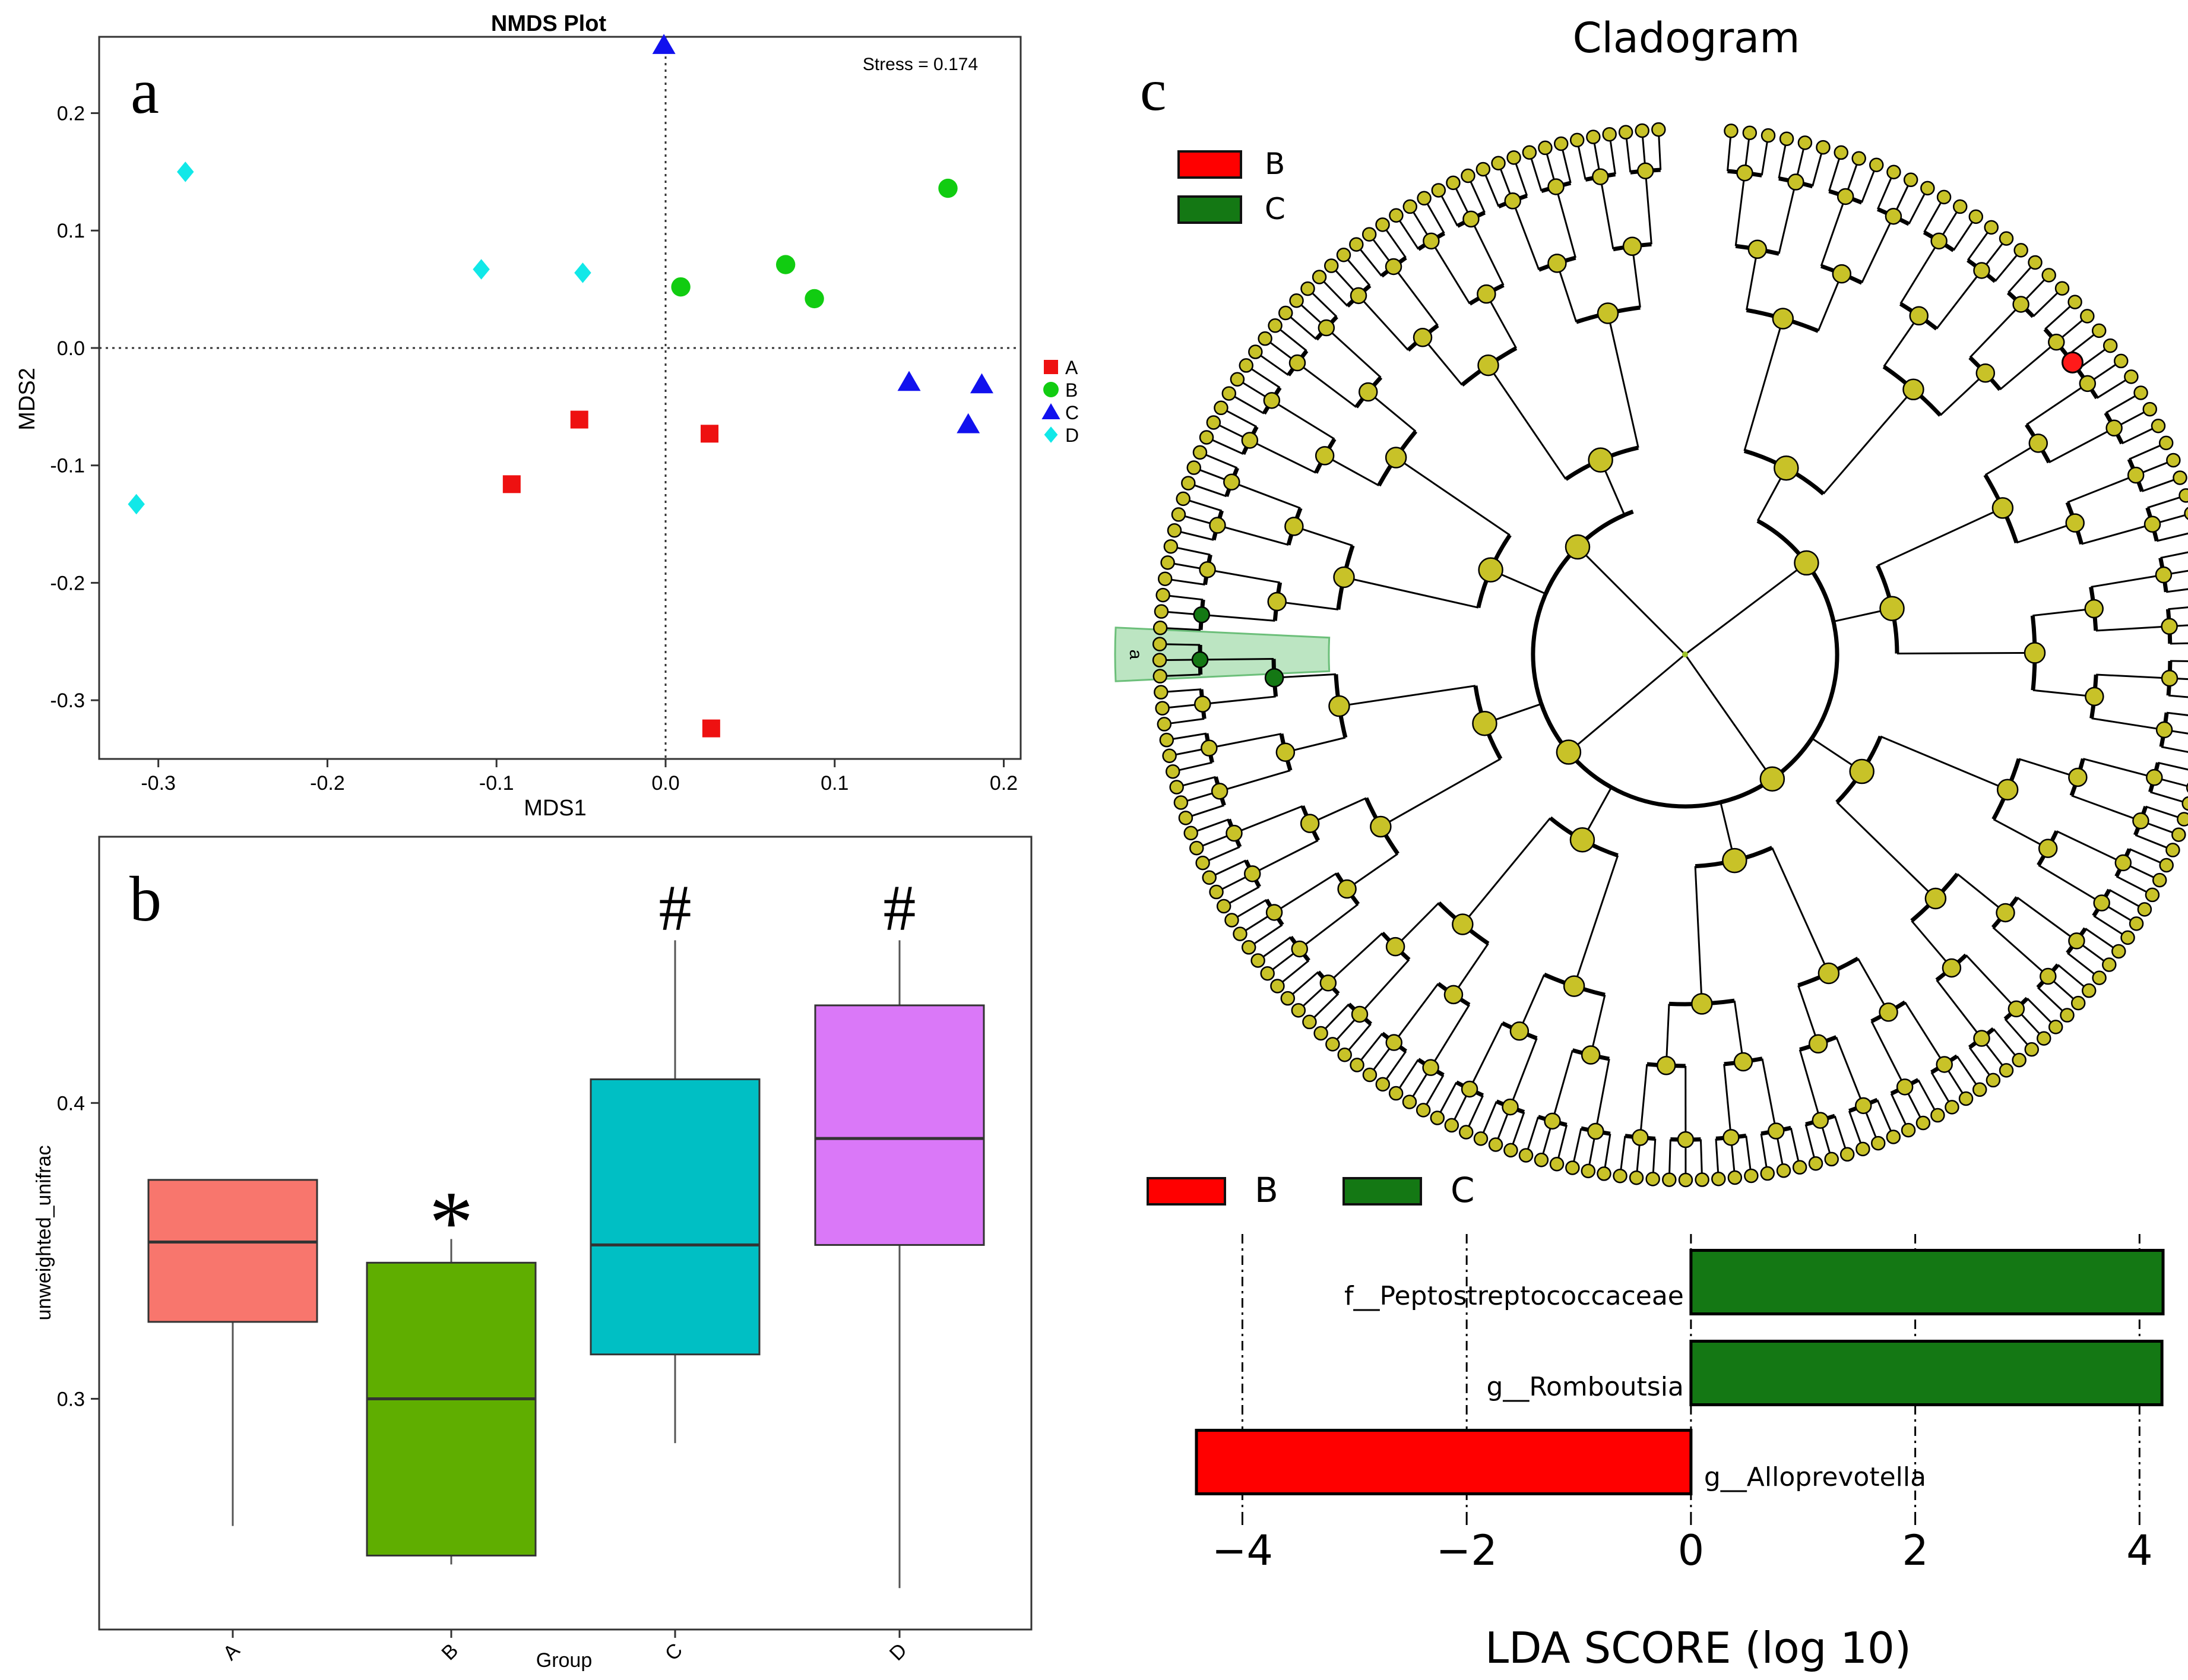  Describe the element at coordinates (681, 287) in the screenshot. I see `nmds-point-b` at that location.